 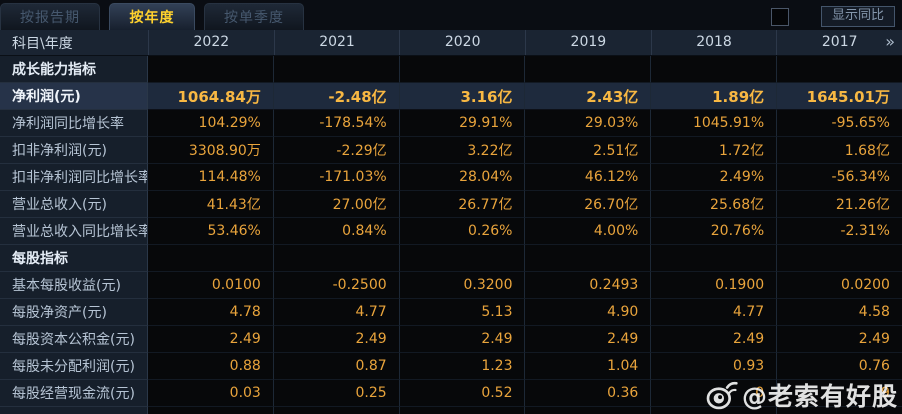 I want to click on table-row: 每股净资产(元) 4.78 4.77 5.13 4.90 4.77 4.58, so click(x=451, y=312).